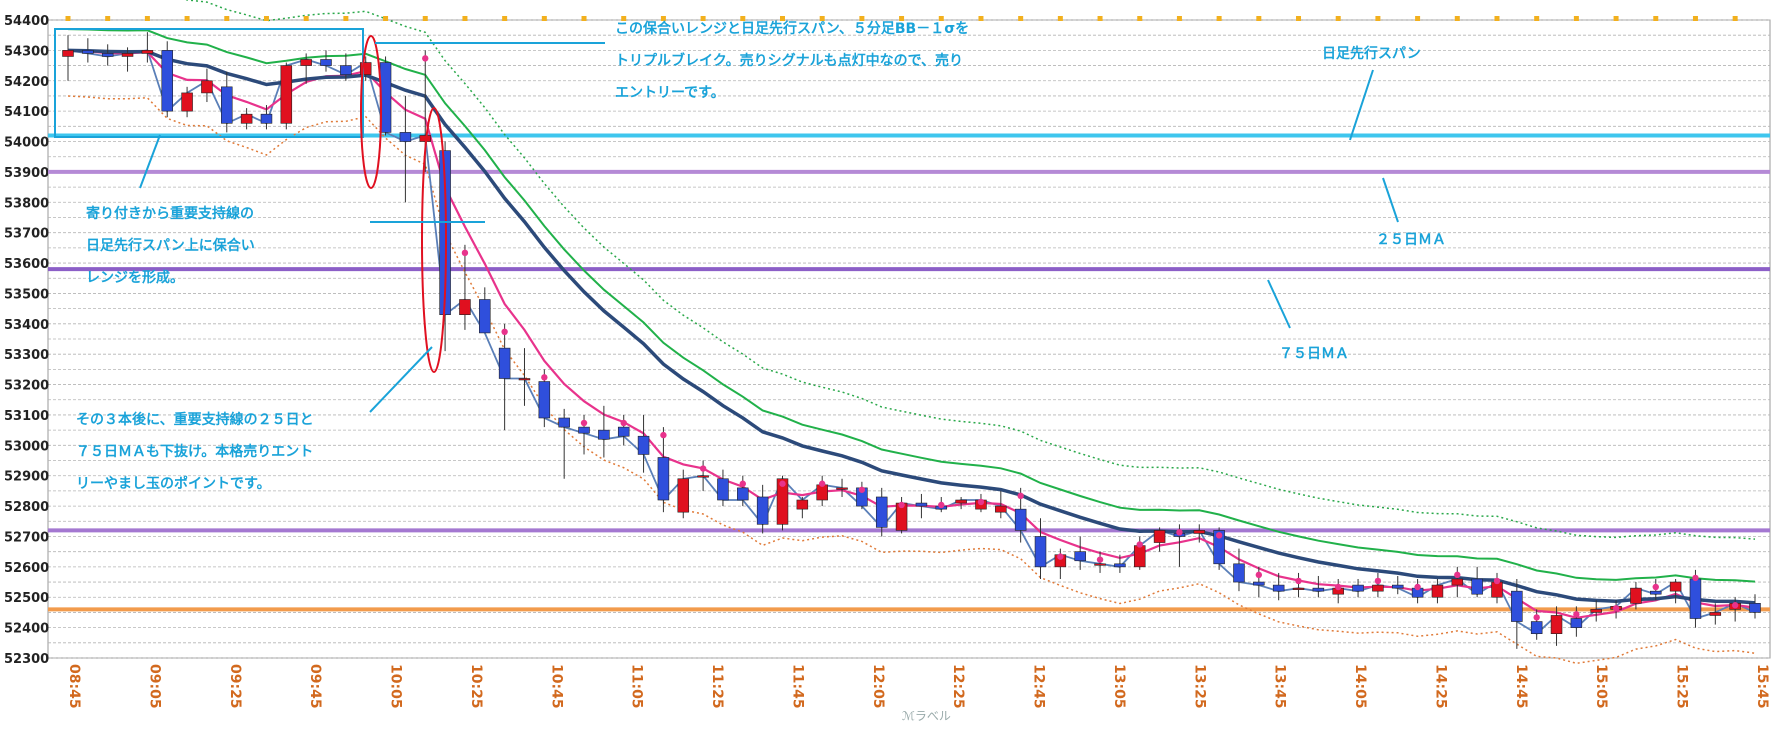 Image resolution: width=1781 pixels, height=729 pixels. I want to click on x-tick-label: 10:25, so click(476, 686).